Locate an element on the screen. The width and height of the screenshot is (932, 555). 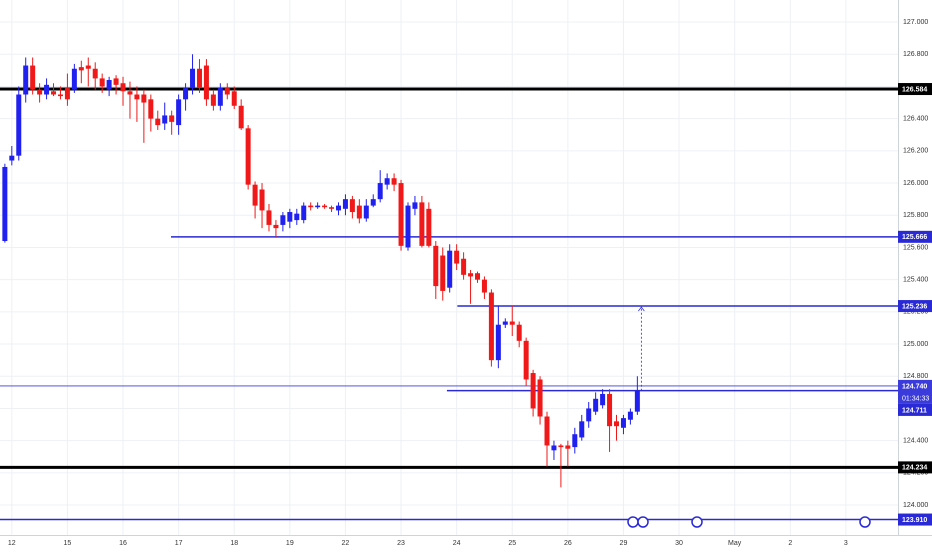
price-label: 123.910 is located at coordinates (914, 520).